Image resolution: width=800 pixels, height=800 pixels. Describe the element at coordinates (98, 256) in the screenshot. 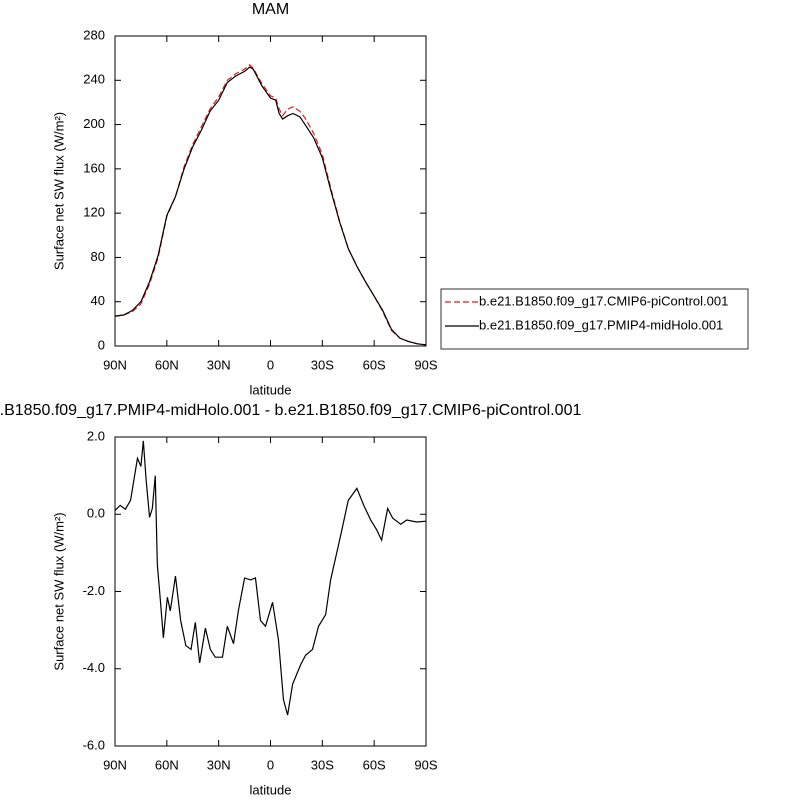

I see `y-tick-label: 80` at that location.